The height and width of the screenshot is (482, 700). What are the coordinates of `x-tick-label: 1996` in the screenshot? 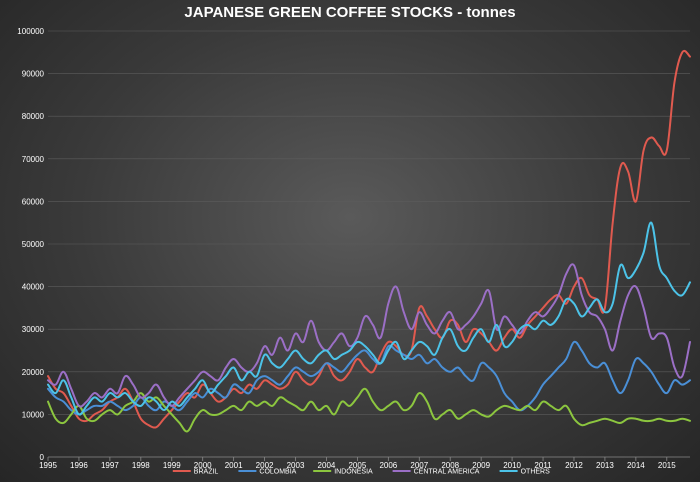 It's located at (79, 465).